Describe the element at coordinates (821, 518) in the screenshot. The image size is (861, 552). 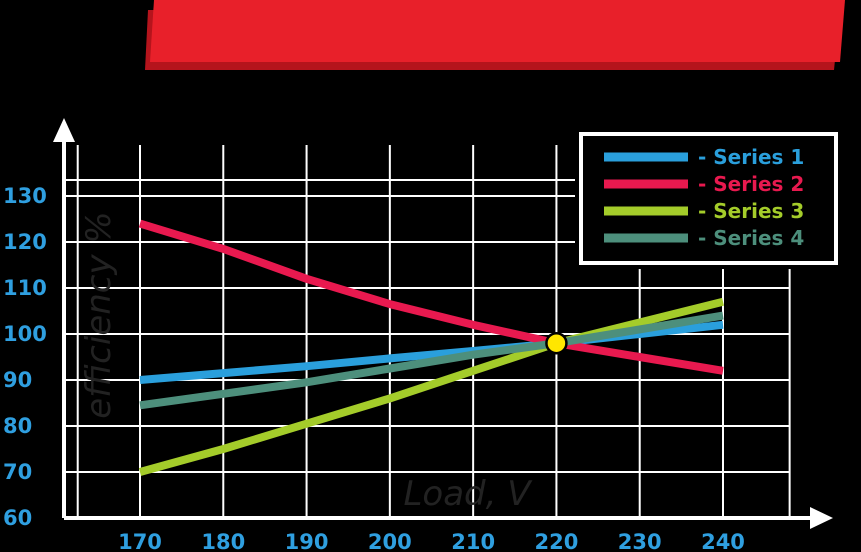
I see `x-axis-arrow` at that location.